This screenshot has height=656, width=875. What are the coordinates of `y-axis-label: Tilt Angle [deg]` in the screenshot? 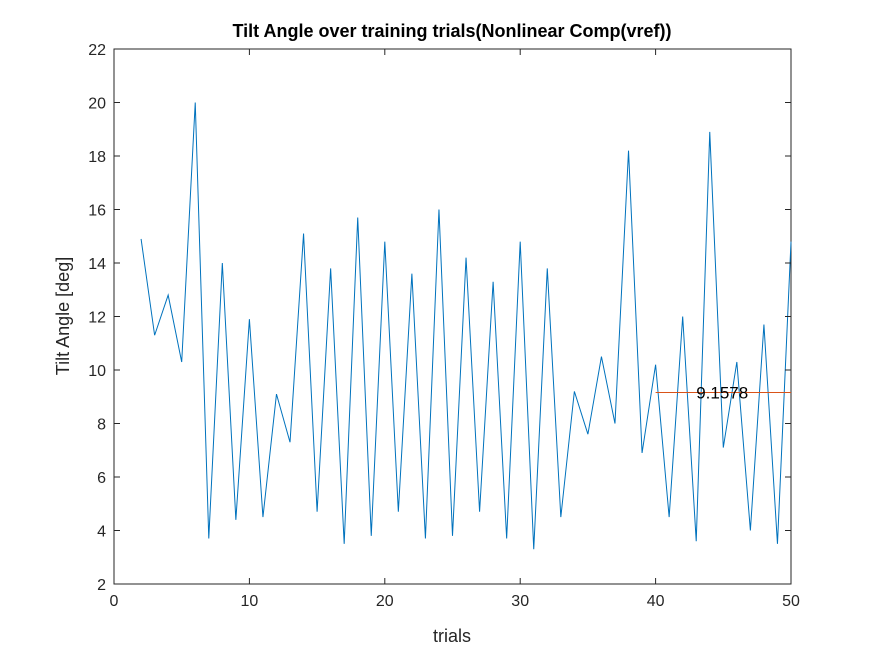 It's located at (63, 316).